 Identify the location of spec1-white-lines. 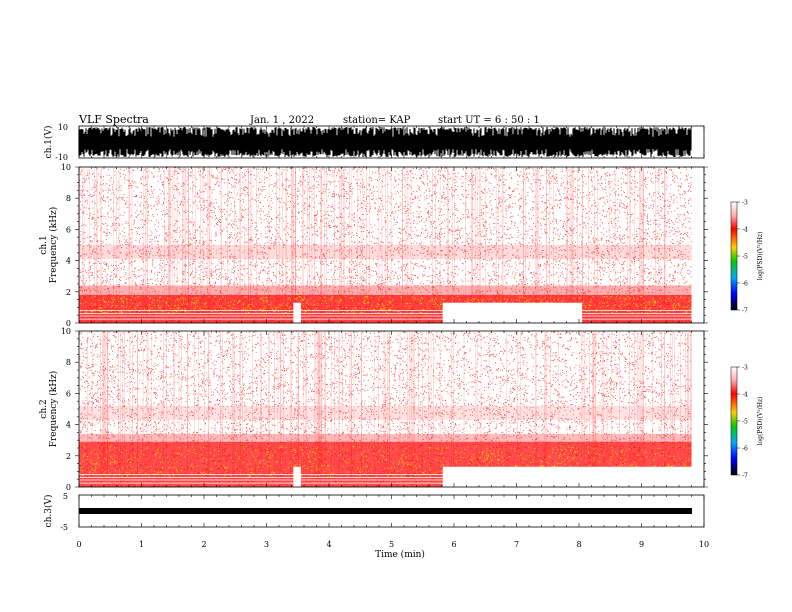
(385, 315).